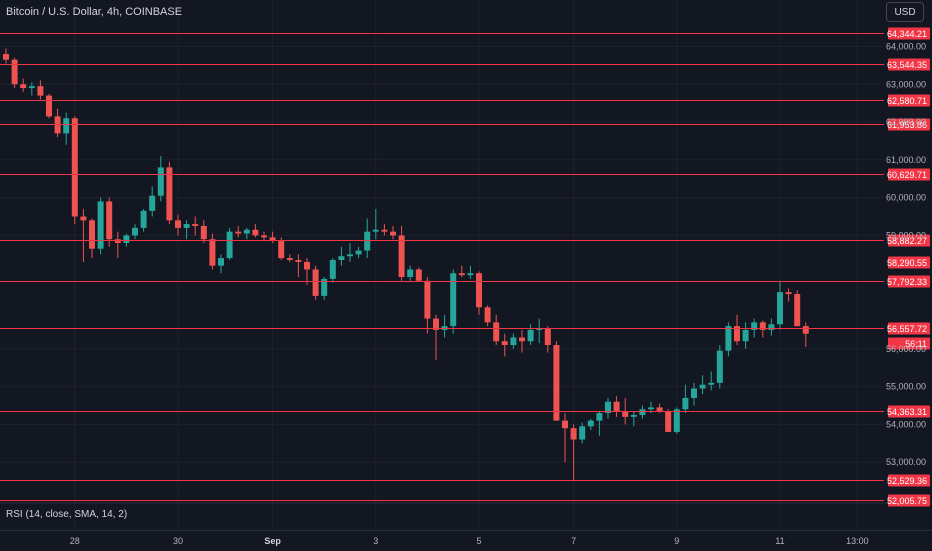 This screenshot has height=551, width=932. What do you see at coordinates (466, 540) in the screenshot?
I see `time-axis: 28 30 Sep 3 5 7 9 11 13:00` at bounding box center [466, 540].